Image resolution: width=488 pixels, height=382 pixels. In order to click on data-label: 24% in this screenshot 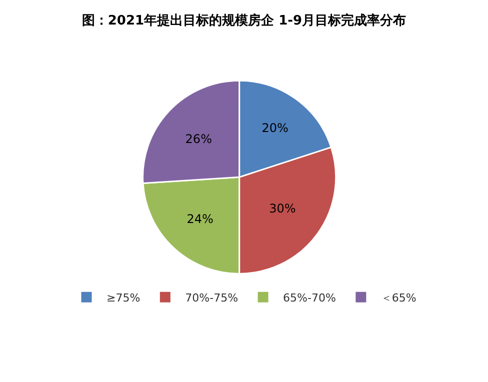, I will do `click(200, 219)`.